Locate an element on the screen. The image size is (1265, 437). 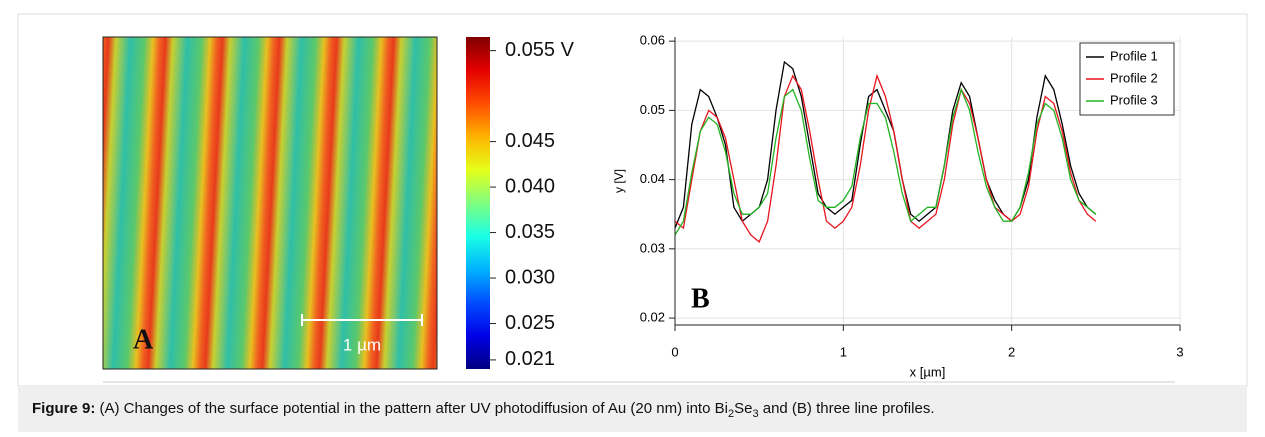
panel-label: B is located at coordinates (700, 298).